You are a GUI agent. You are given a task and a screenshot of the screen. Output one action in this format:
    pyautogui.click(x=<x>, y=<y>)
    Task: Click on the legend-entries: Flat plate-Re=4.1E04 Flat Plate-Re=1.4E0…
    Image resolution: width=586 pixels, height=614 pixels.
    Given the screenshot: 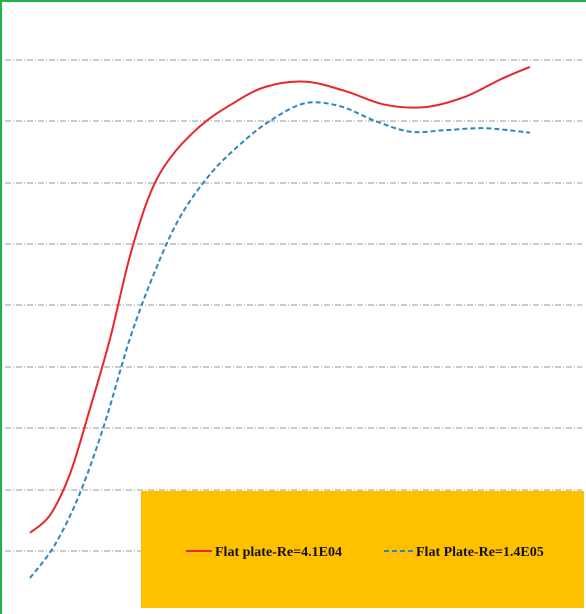 What is the action you would take?
    pyautogui.click(x=365, y=552)
    